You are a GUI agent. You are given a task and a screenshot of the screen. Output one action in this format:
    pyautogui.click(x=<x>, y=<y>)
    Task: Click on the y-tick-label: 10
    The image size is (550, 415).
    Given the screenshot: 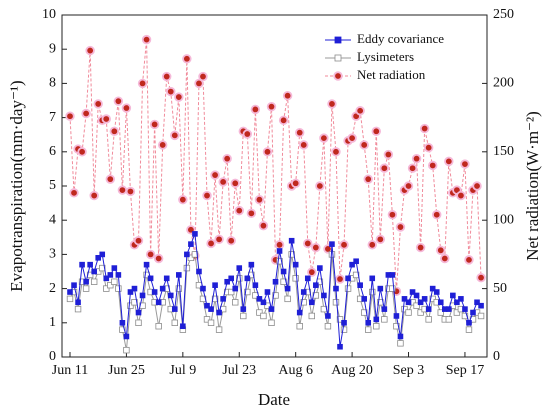 What is the action you would take?
    pyautogui.click(x=49, y=14)
    